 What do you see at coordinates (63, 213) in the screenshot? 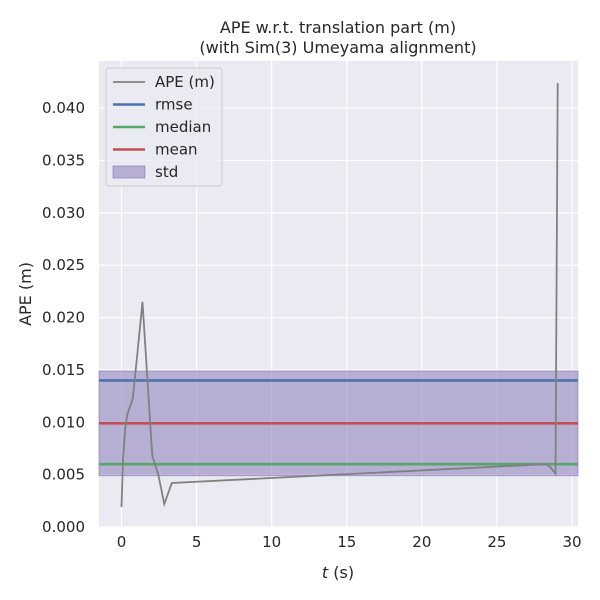
I see `y-tick-label: 0.030` at bounding box center [63, 213].